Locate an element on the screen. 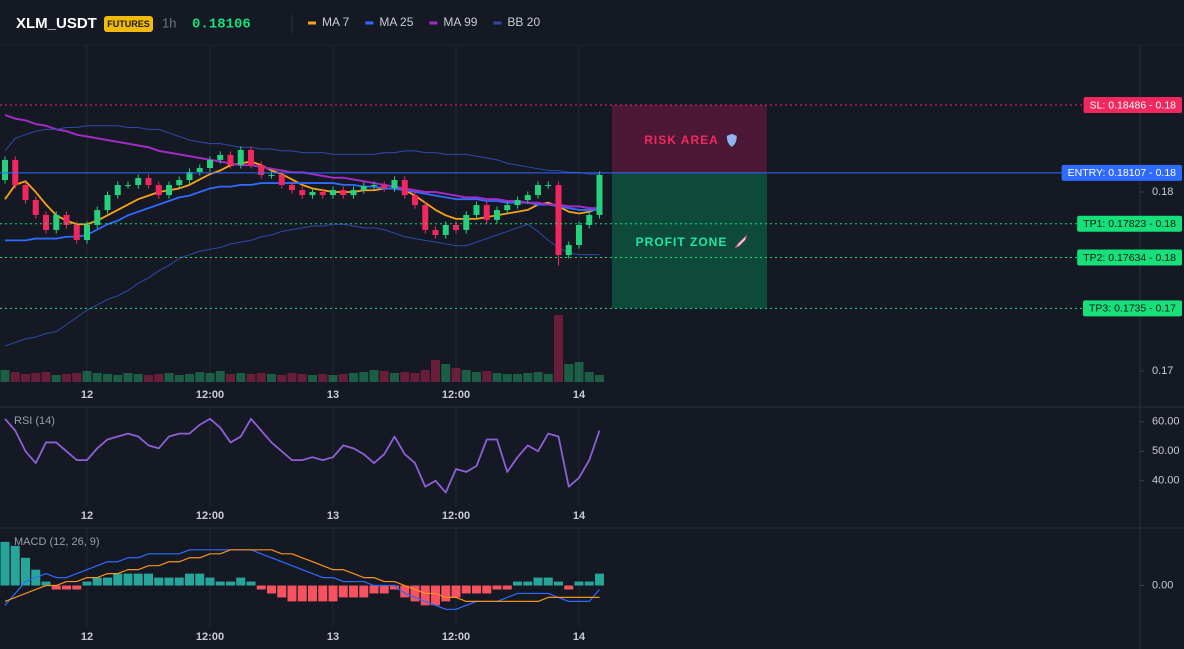 This screenshot has width=1184, height=649. rocket-icon is located at coordinates (741, 241).